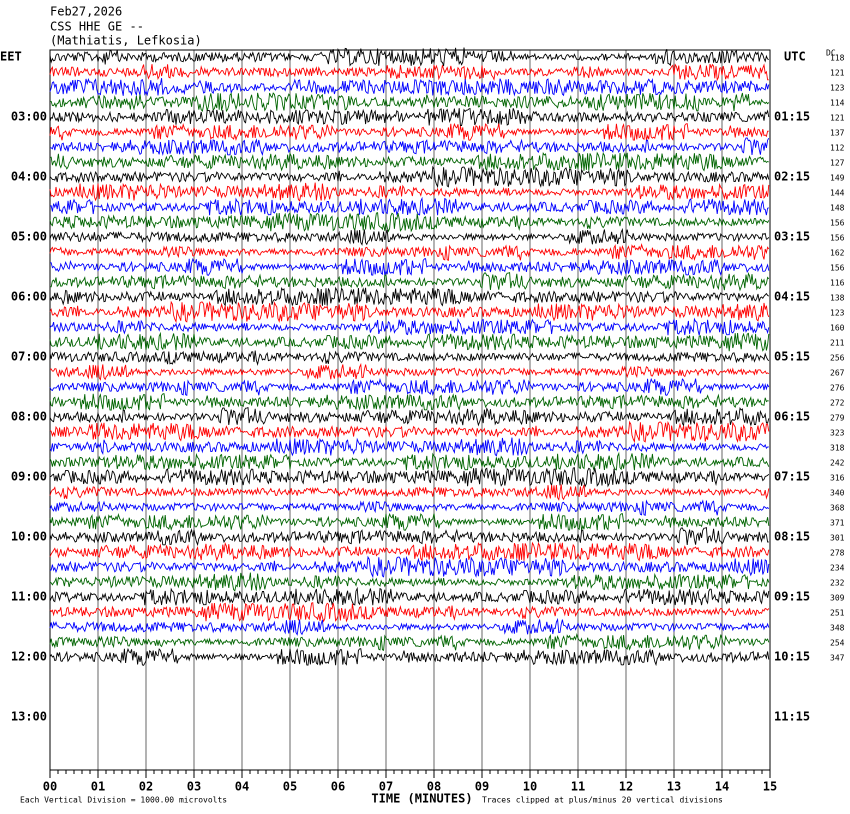 This screenshot has width=850, height=814. I want to click on x-tick-label: 06, so click(338, 787).